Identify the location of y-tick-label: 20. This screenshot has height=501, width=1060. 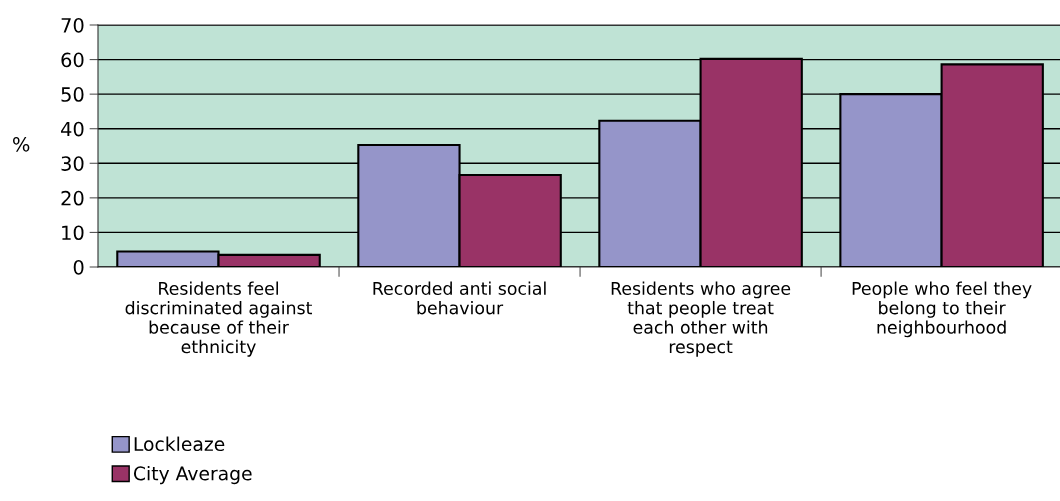
(72, 198).